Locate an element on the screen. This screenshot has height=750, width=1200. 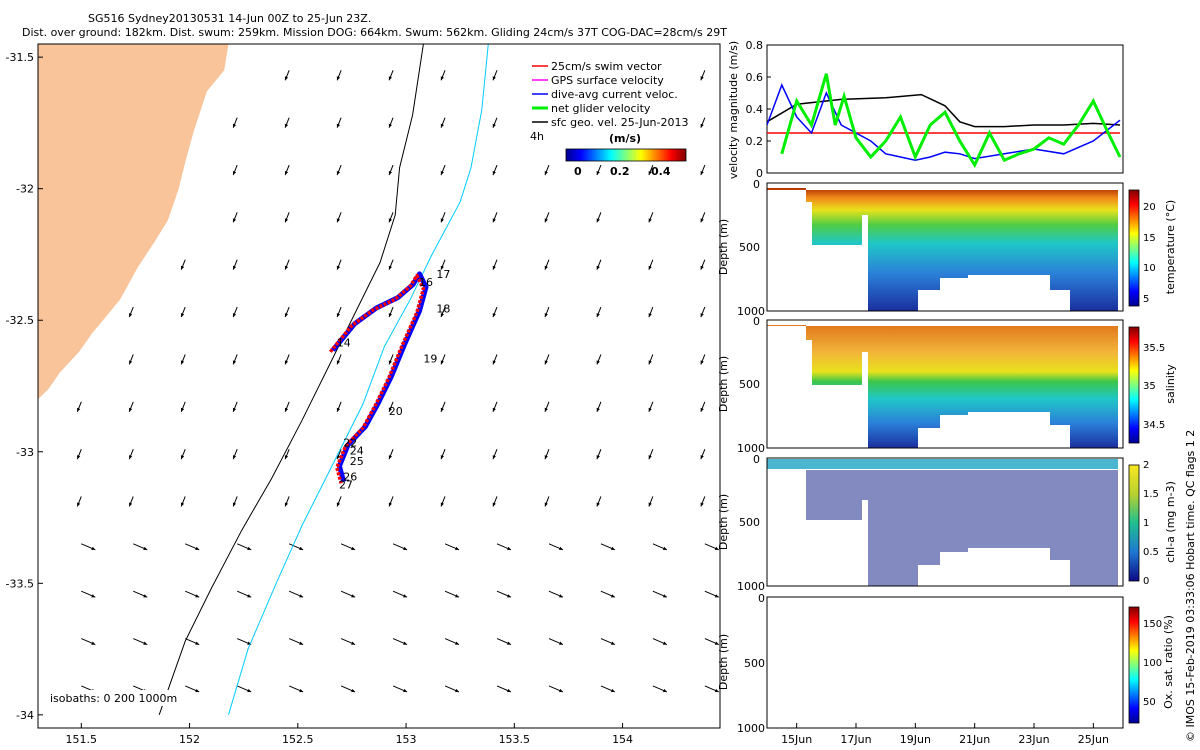
temp-ytick-0: 0 is located at coordinates (756, 184).